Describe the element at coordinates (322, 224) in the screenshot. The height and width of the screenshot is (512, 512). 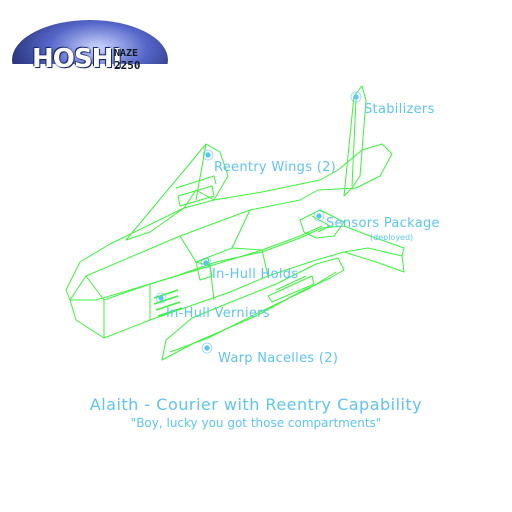
I see `sensors-package` at that location.